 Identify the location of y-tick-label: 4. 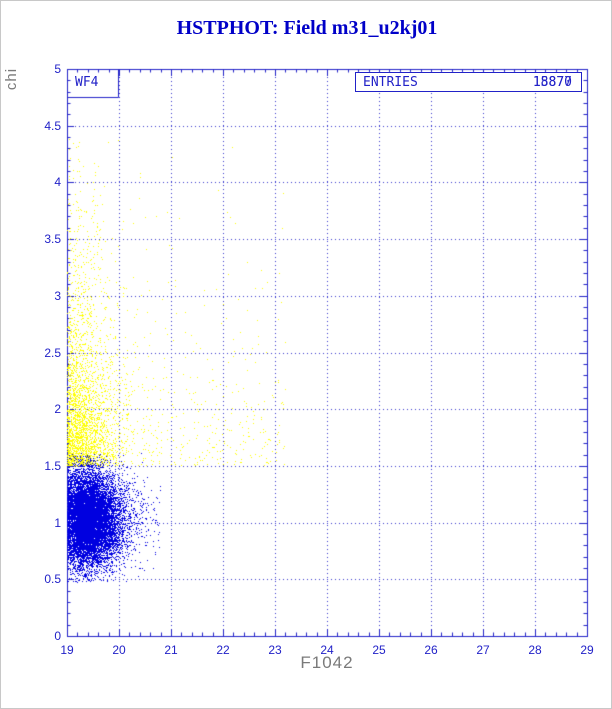
(57, 182).